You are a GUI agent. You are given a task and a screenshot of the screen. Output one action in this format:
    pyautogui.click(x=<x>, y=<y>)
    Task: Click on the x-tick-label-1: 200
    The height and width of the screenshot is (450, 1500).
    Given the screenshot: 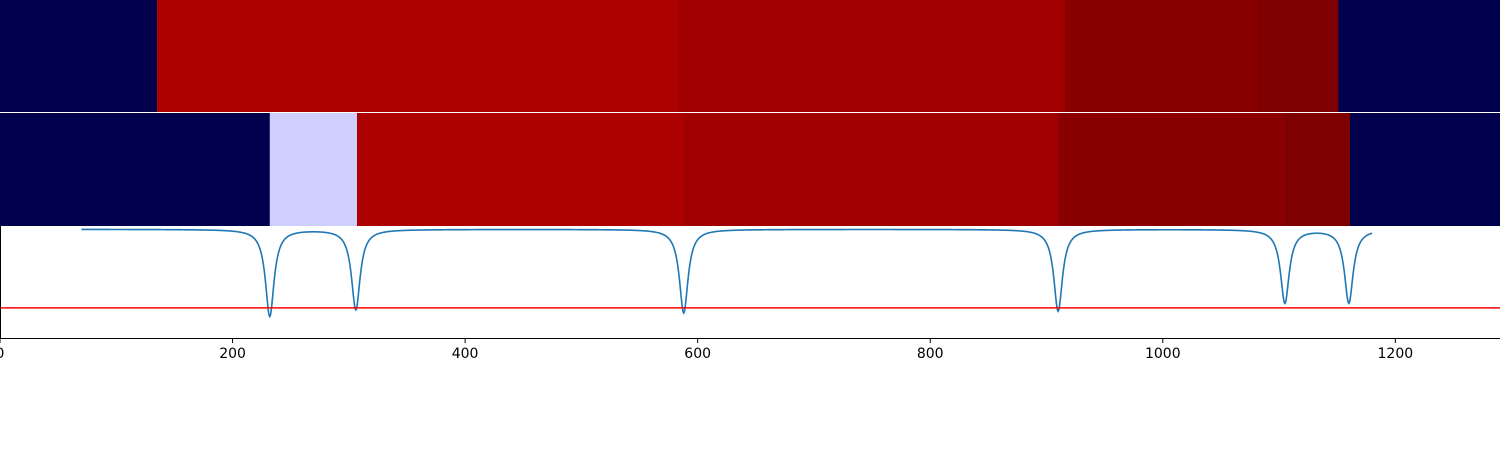 What is the action you would take?
    pyautogui.click(x=232, y=354)
    